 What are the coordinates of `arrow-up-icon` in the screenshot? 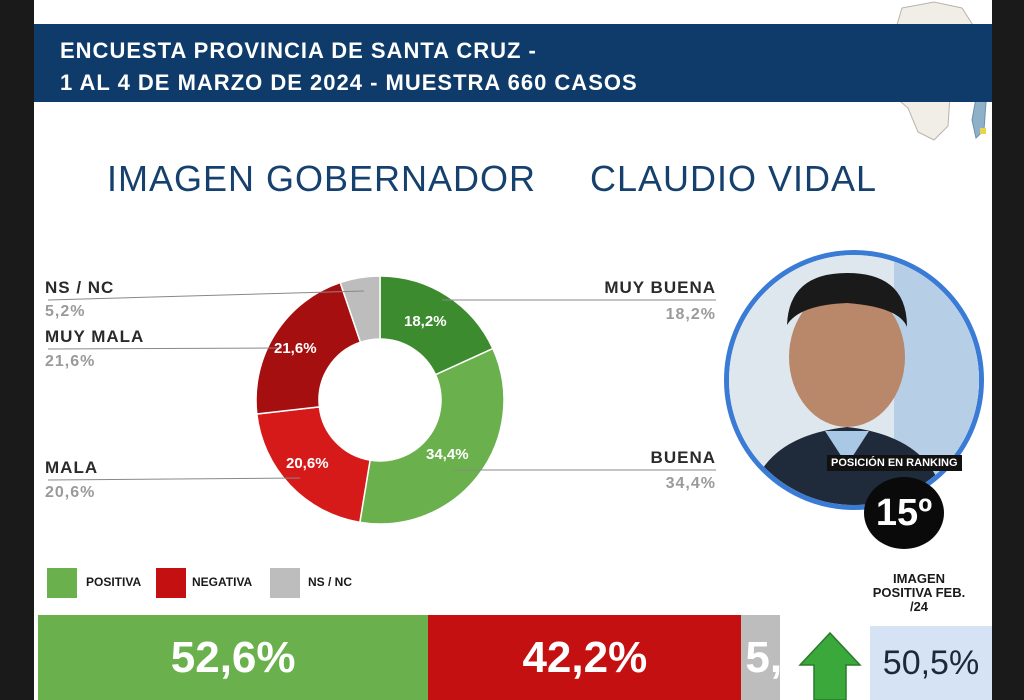 It's located at (830, 665).